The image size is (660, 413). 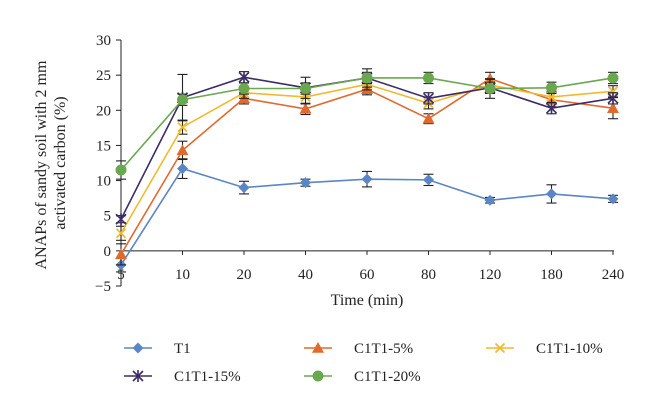 I want to click on x-tick-label: 80, so click(x=428, y=275).